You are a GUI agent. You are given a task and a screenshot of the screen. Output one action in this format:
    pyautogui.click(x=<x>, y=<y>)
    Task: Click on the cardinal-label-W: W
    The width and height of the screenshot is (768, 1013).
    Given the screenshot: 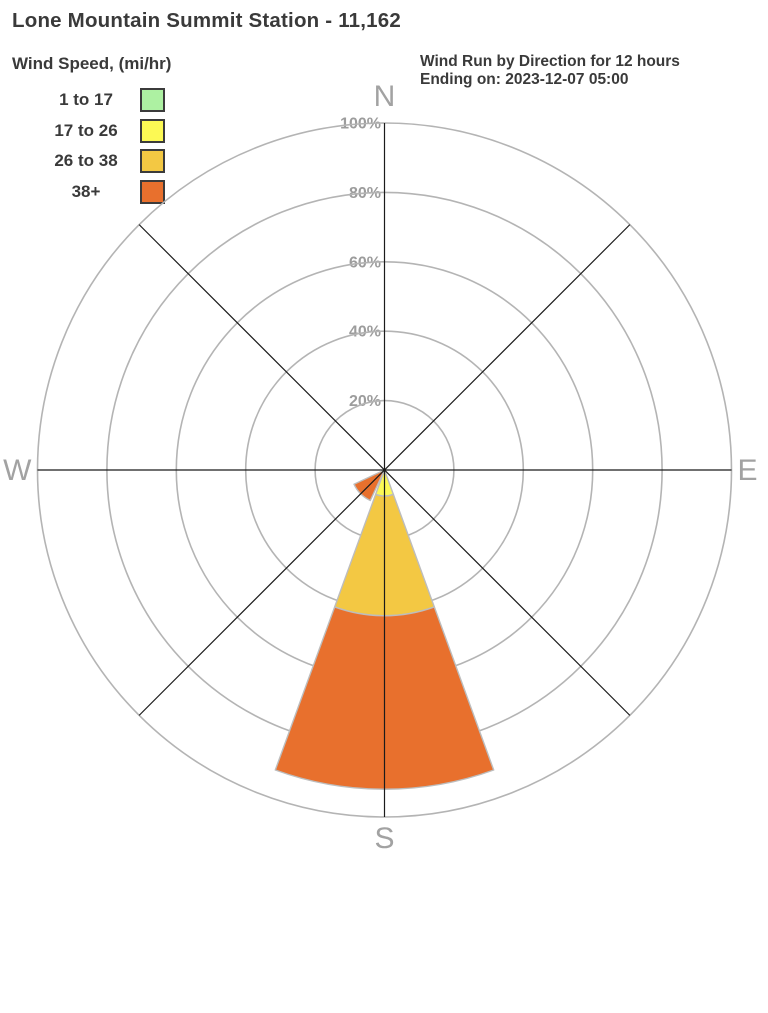 What is the action you would take?
    pyautogui.click(x=17, y=470)
    